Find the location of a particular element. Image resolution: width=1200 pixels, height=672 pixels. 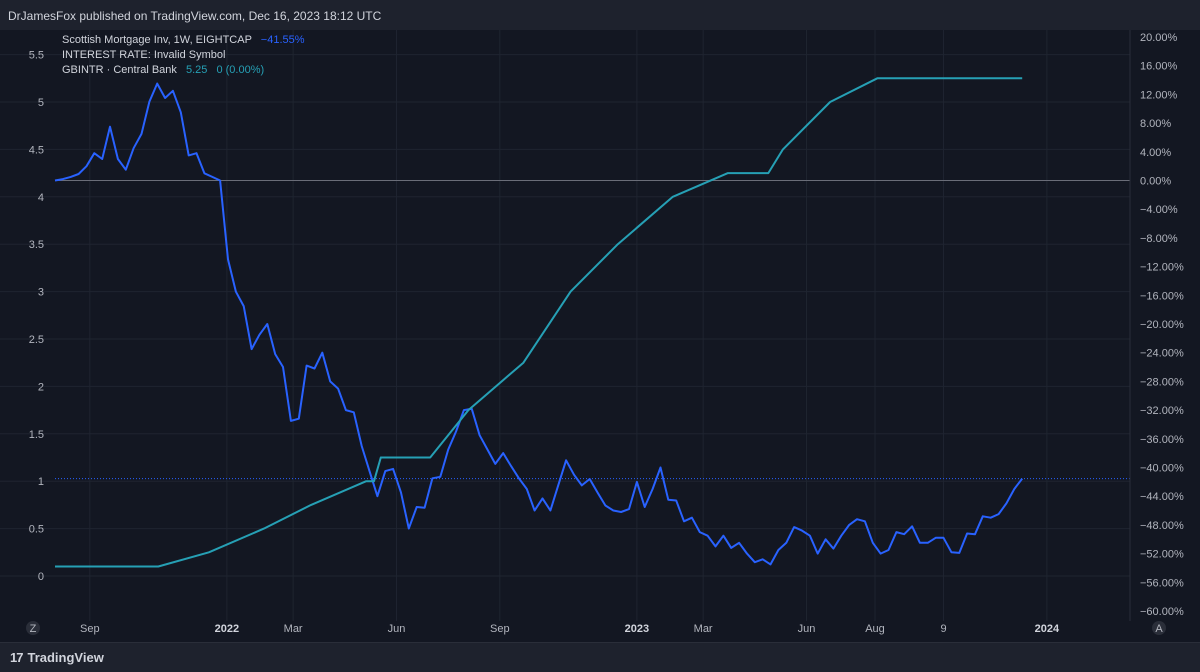

time-axis-tick-label: 2023 is located at coordinates (637, 629).